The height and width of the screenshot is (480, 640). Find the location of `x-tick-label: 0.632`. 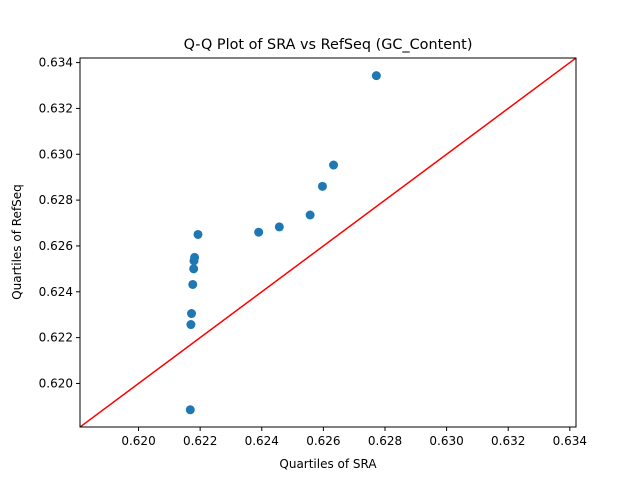

x-tick-label: 0.632 is located at coordinates (508, 441).